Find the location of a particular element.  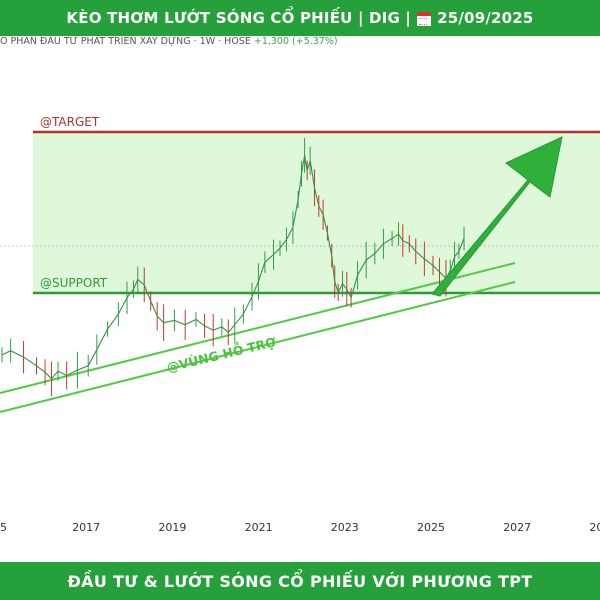

support-label: @SUPPORT is located at coordinates (74, 283).